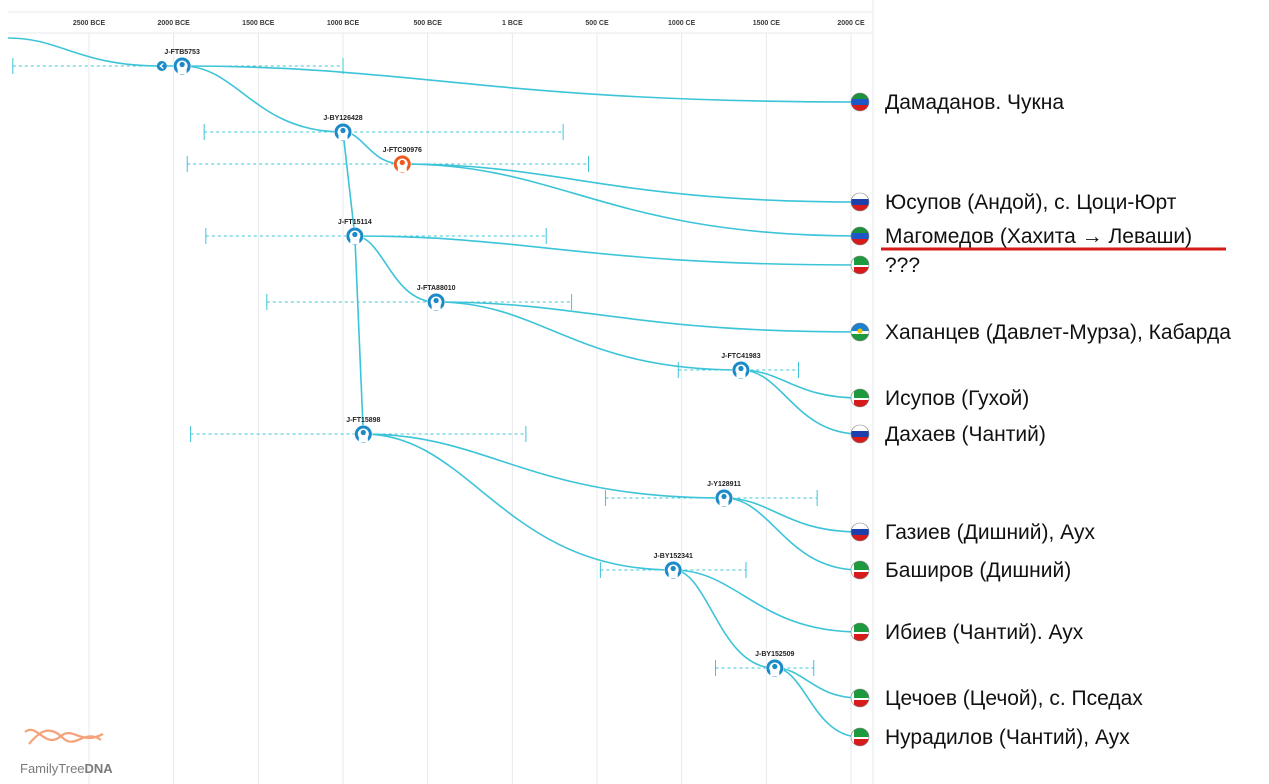 This screenshot has height=784, width=1269. What do you see at coordinates (66, 768) in the screenshot?
I see `logo-text: FamilyTreeDNA` at bounding box center [66, 768].